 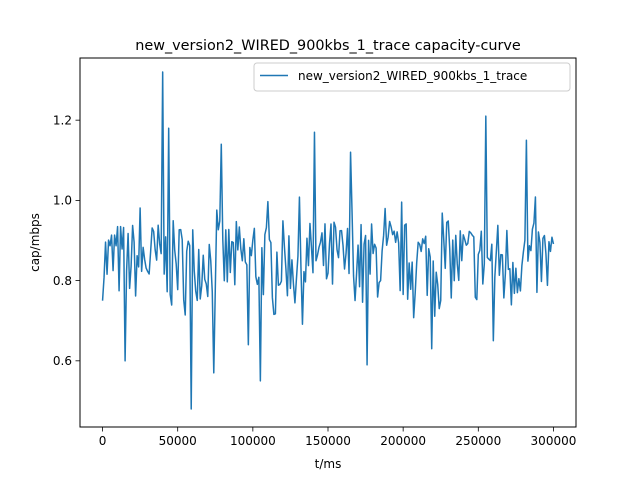 What do you see at coordinates (554, 441) in the screenshot?
I see `x-tick-label: 300000` at bounding box center [554, 441].